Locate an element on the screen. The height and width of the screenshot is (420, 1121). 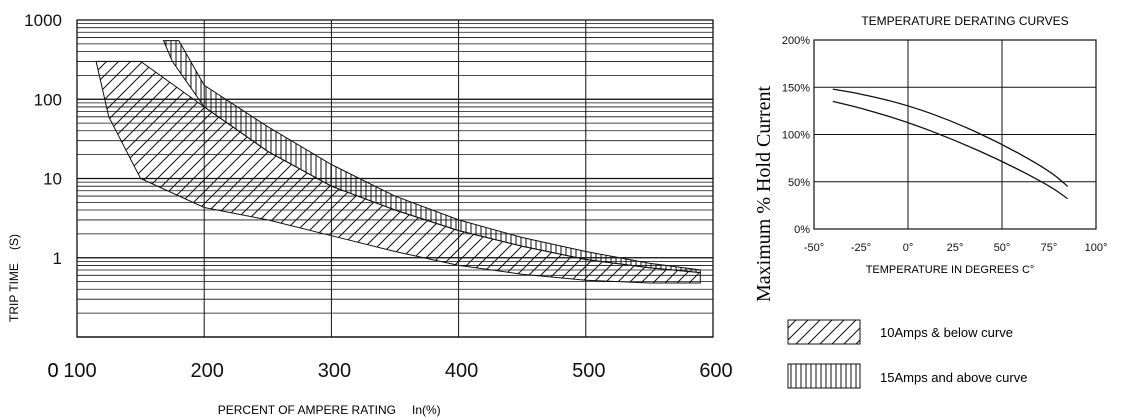
derating-y-tick-label: 0% is located at coordinates (802, 230).